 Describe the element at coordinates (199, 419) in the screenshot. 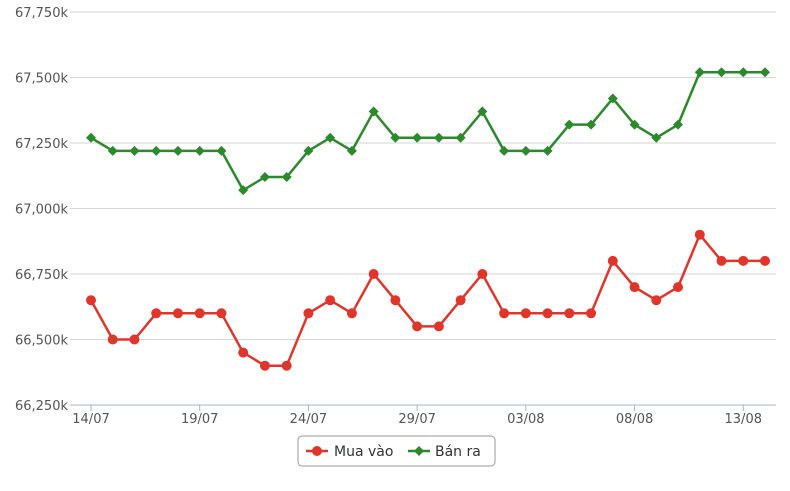

I see `x-tick-label: 19/07` at that location.